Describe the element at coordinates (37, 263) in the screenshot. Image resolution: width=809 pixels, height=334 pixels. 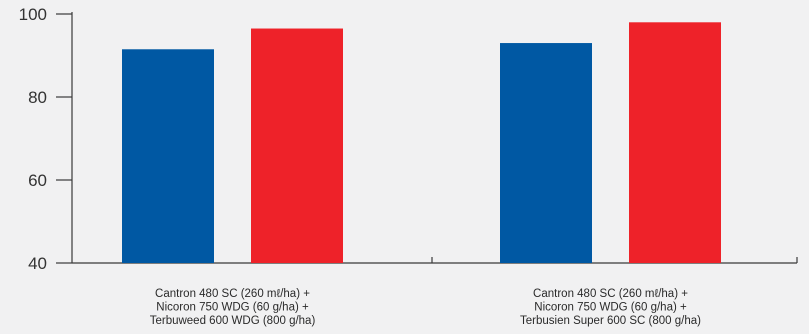
I see `y-tick-label: 40` at that location.